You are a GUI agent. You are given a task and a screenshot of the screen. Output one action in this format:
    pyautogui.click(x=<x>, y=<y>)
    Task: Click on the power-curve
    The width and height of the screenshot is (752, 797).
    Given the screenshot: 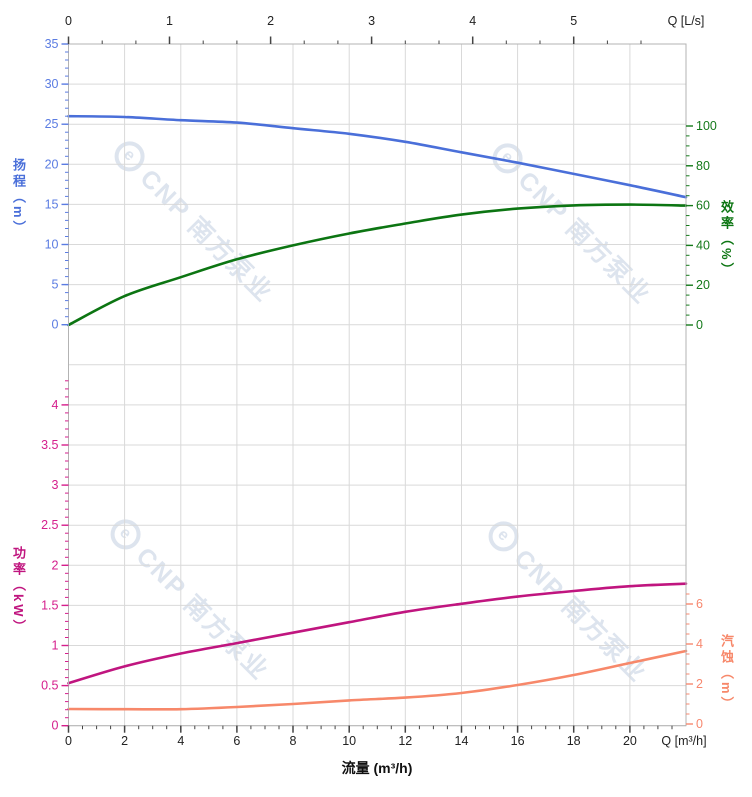 What is the action you would take?
    pyautogui.click(x=377, y=633)
    